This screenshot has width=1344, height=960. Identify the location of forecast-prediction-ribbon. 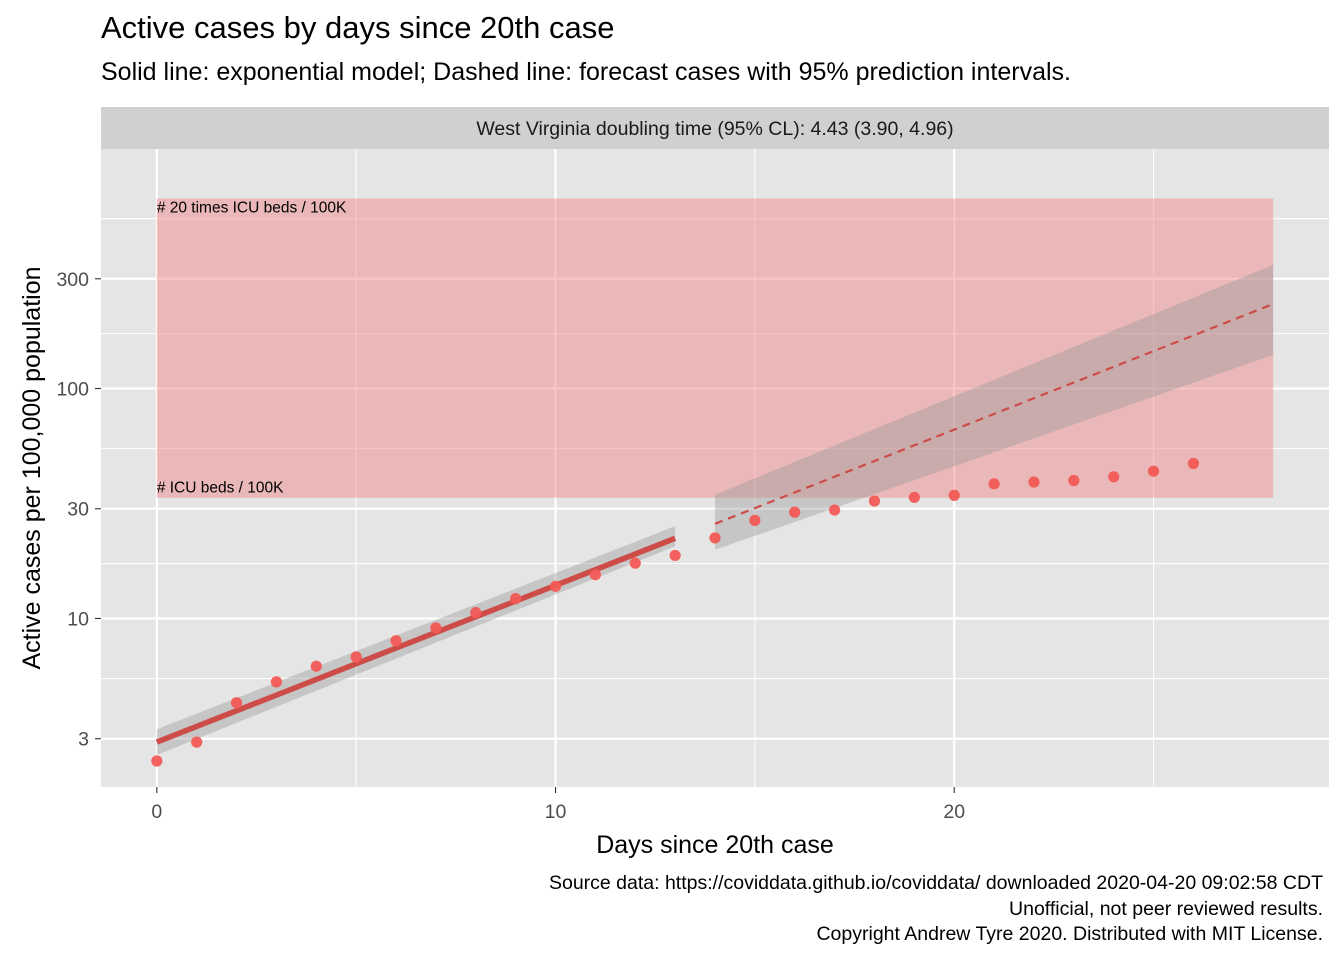
(994, 407).